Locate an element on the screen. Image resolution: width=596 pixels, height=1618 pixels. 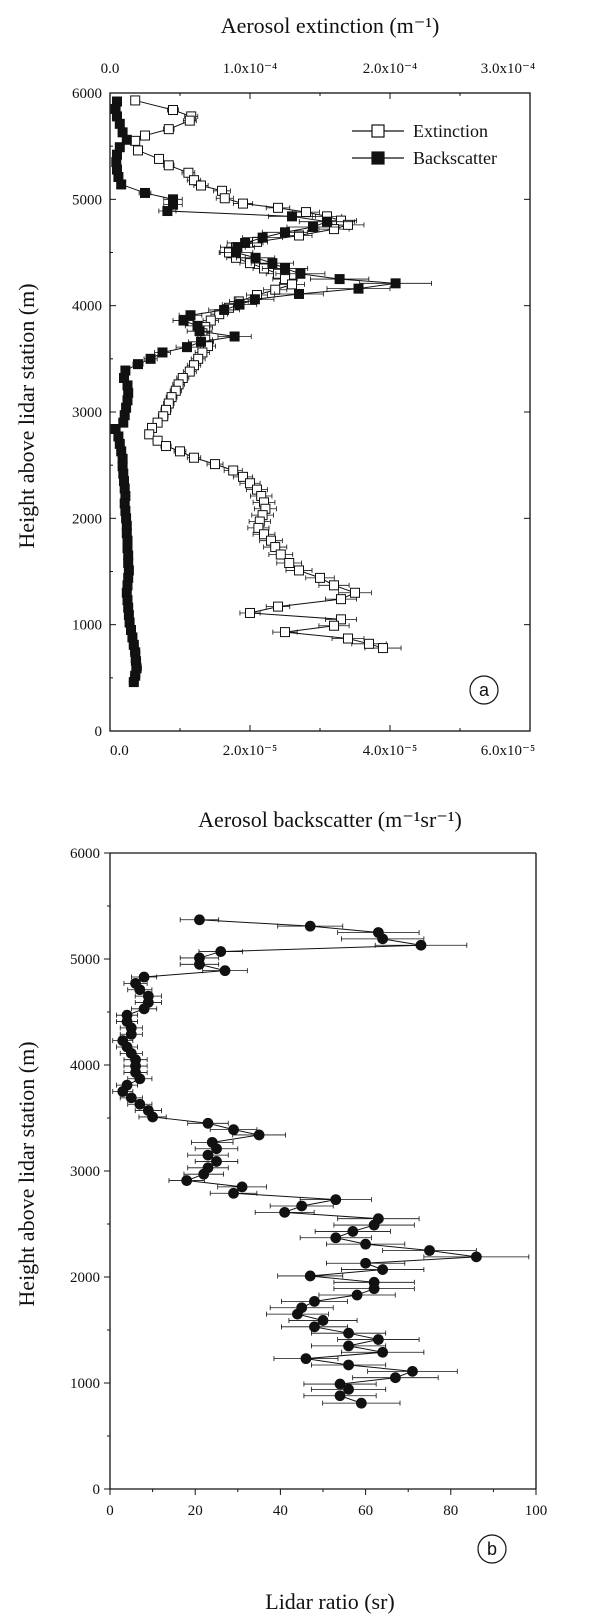
panel-a-bottom-axis-label: Aerosol backscatter (m⁻¹sr⁻¹) is located at coordinates (330, 819).